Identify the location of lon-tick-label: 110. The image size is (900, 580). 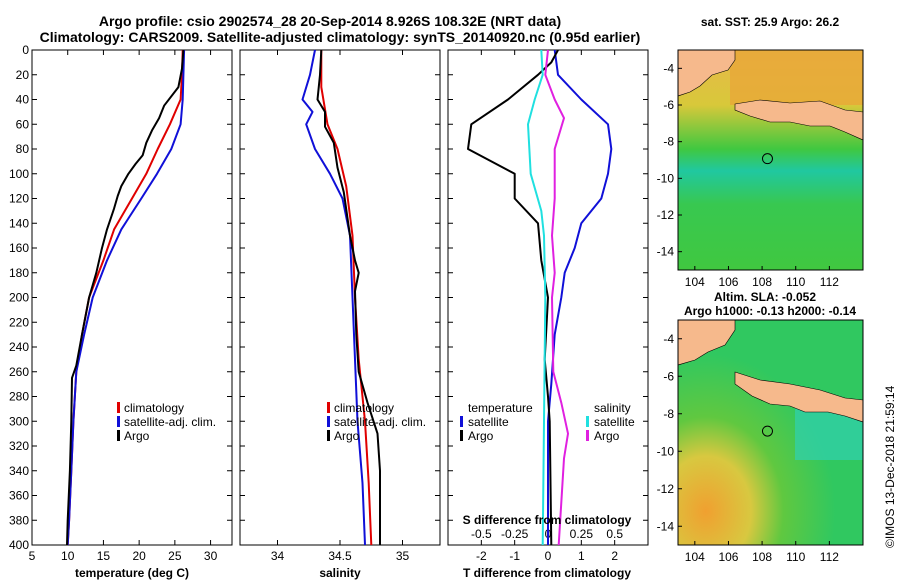
(795, 282).